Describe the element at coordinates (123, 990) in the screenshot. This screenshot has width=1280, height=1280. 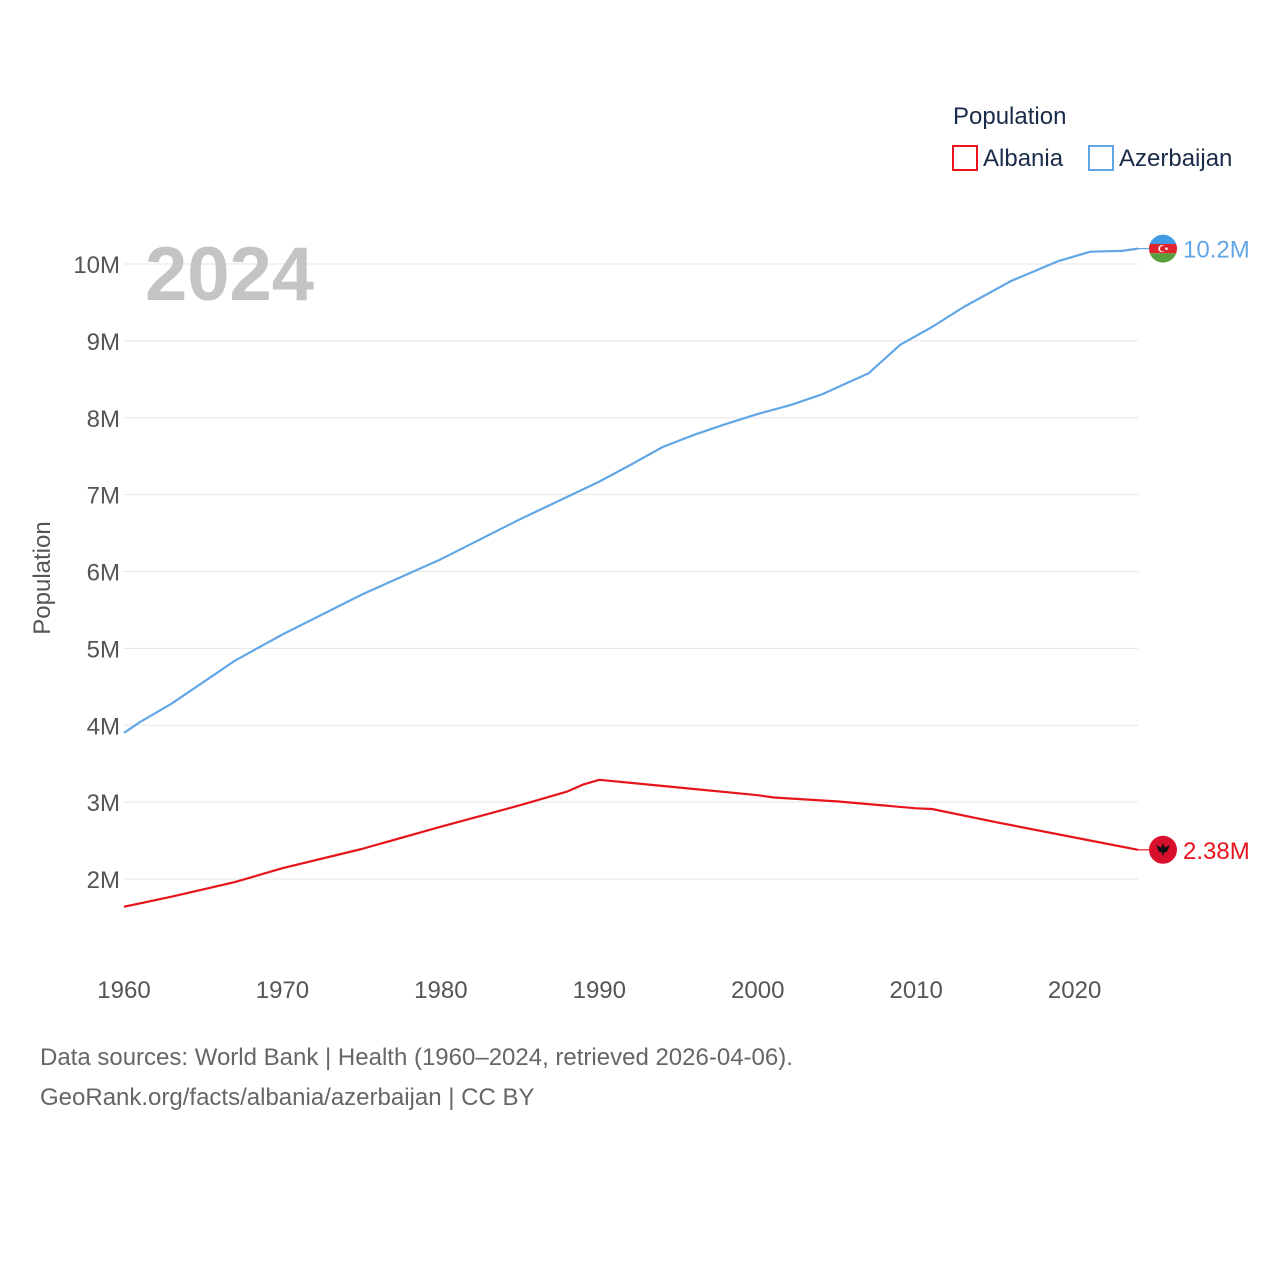
I see `x-tick-label: 1960` at that location.